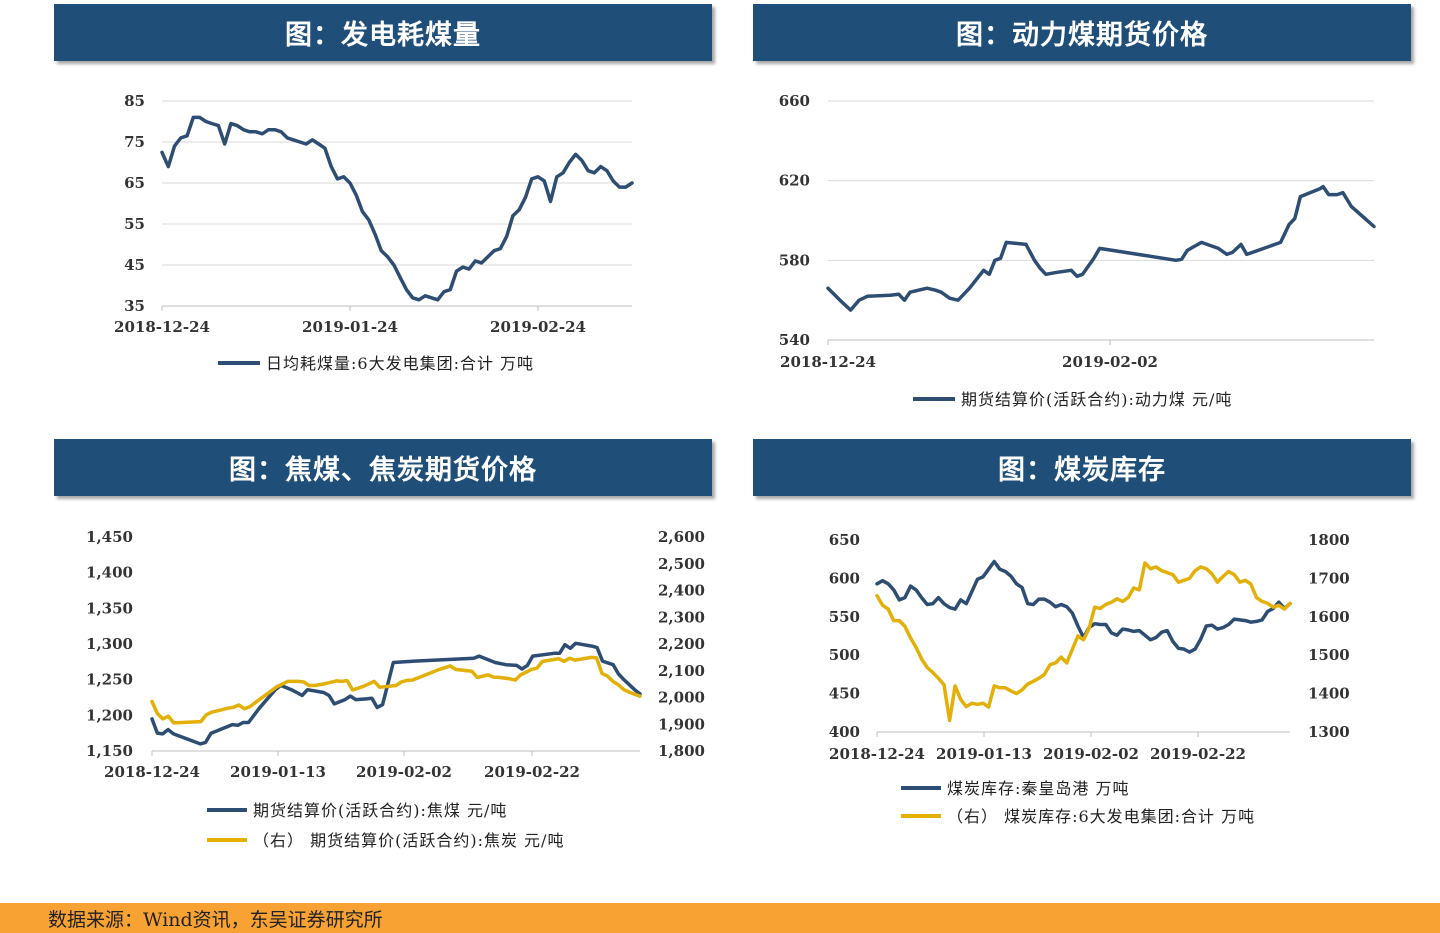  What do you see at coordinates (720, 918) in the screenshot?
I see `source-footer: 数据来源：Wind资讯，东吴证券研究所` at bounding box center [720, 918].